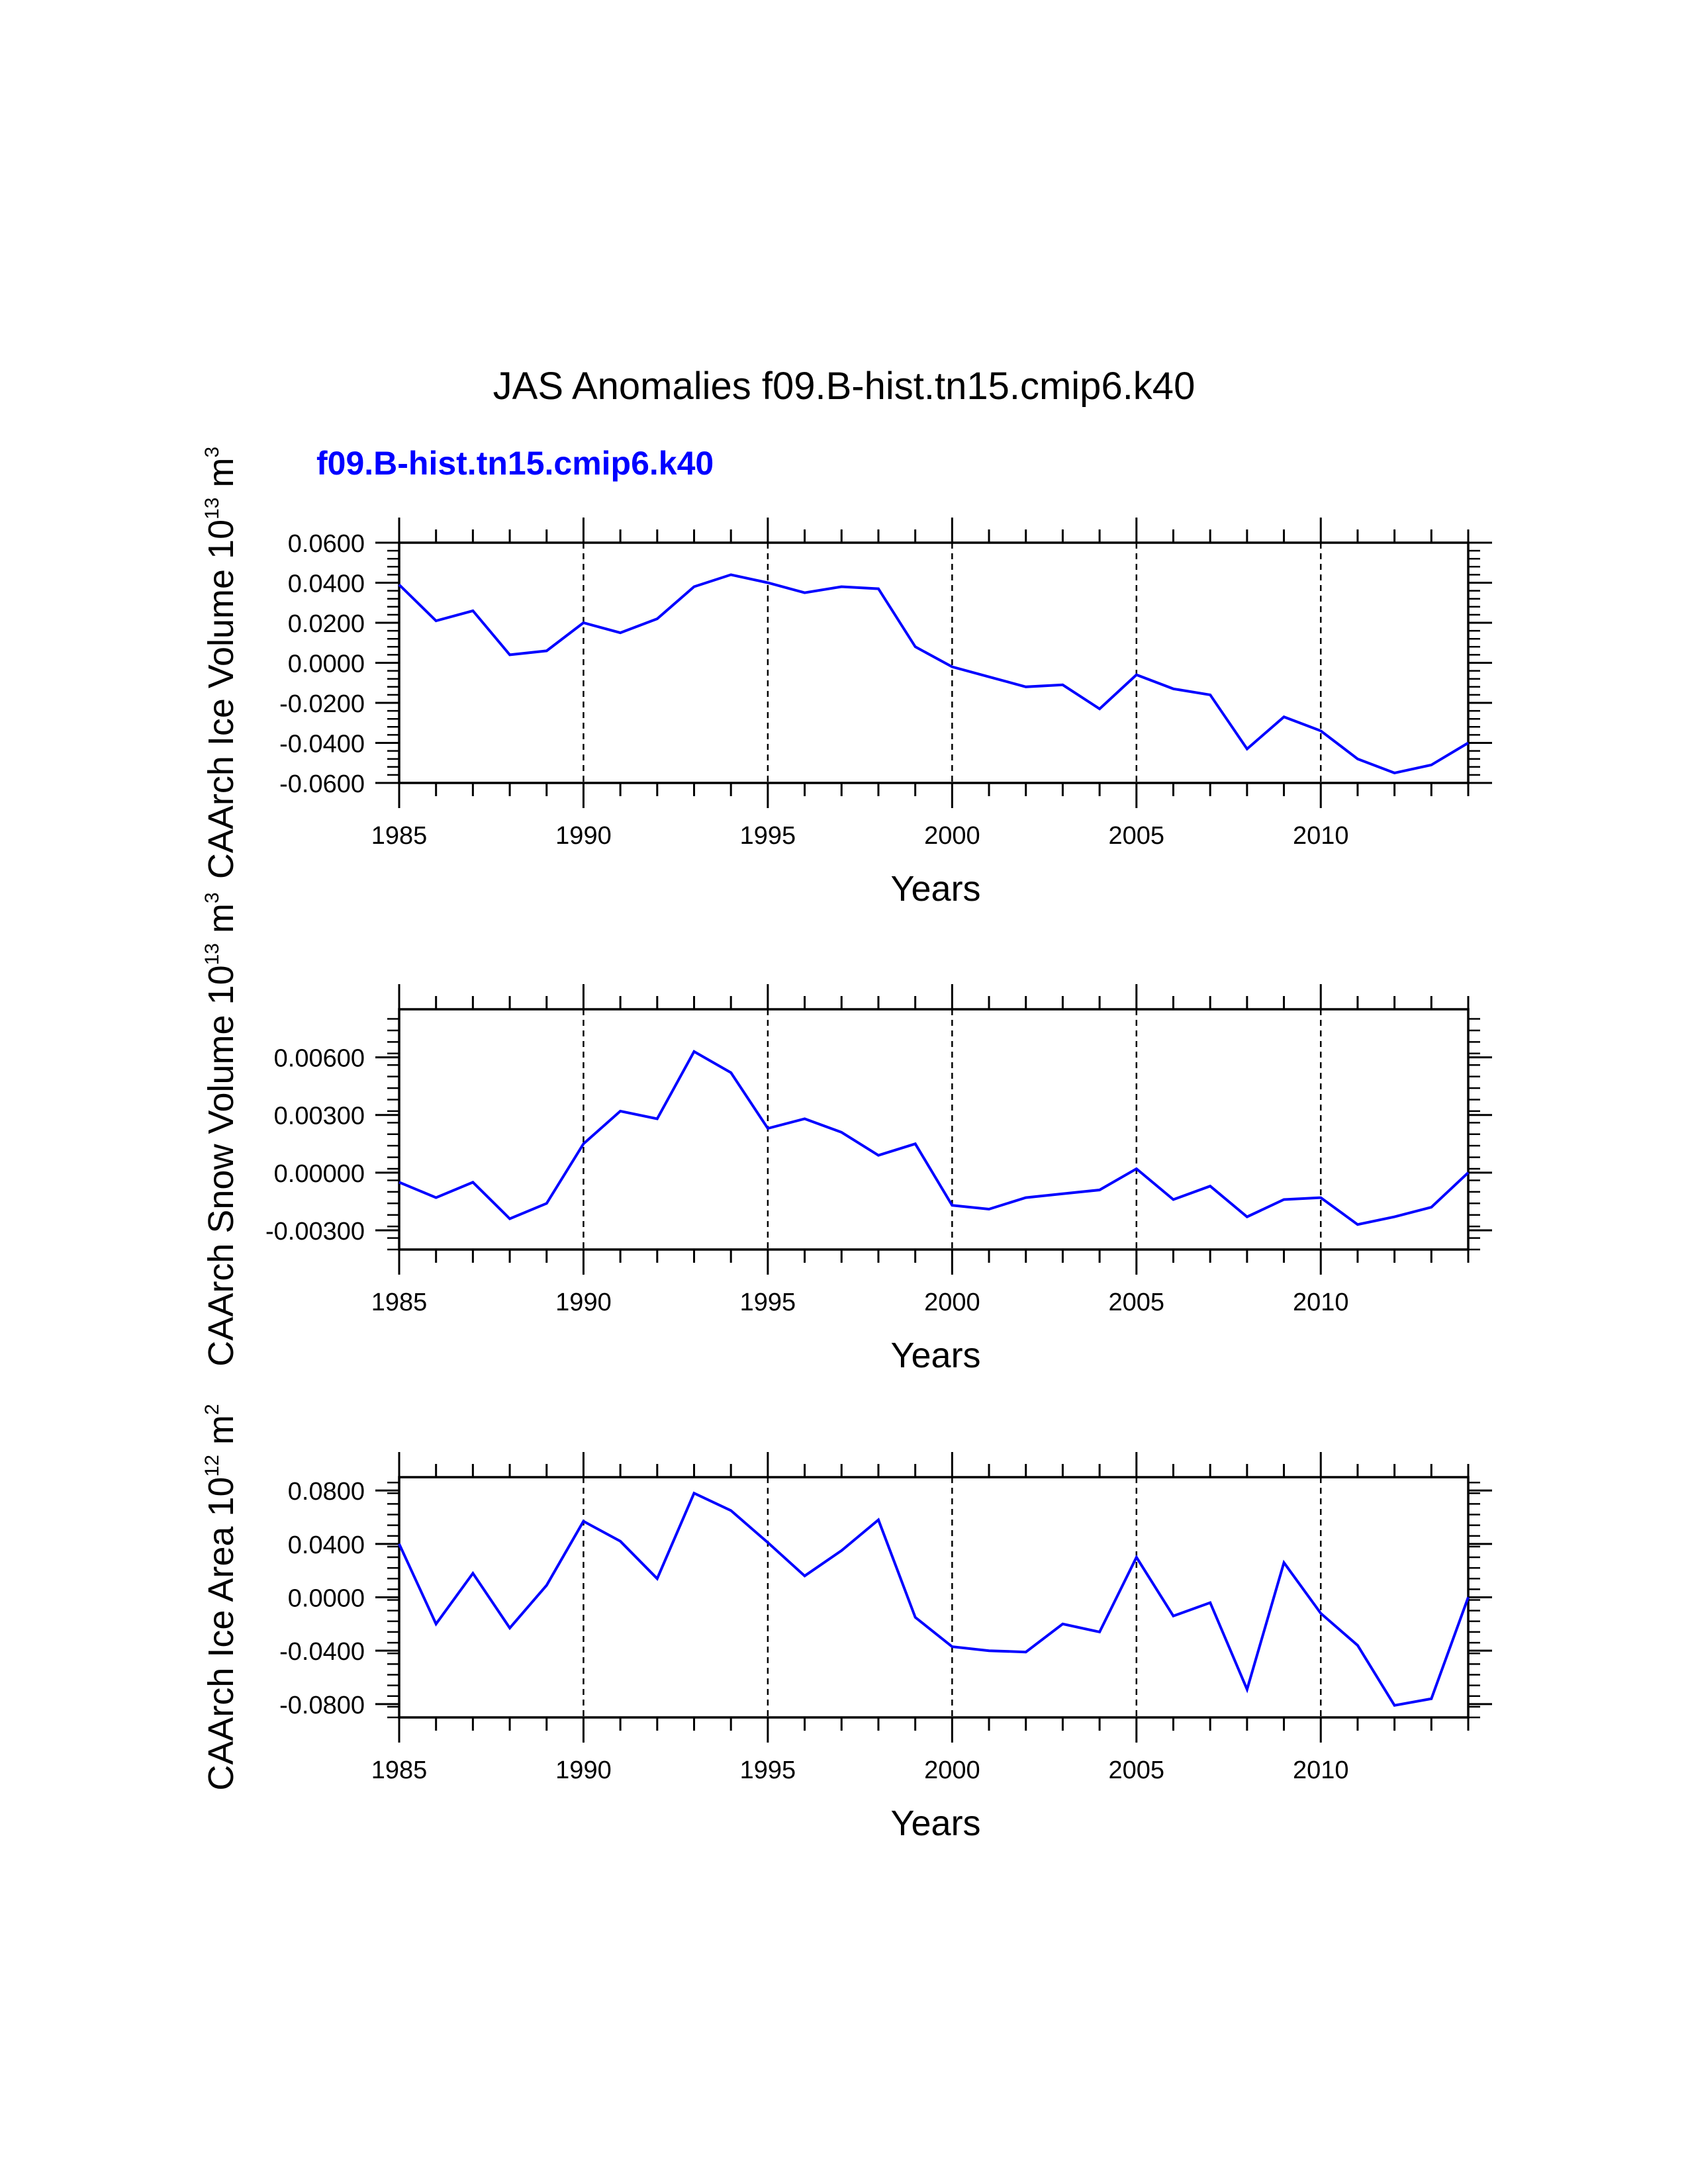 This screenshot has height=2184, width=1688. I want to click on y-tick-label: -0.0800, so click(322, 1706).